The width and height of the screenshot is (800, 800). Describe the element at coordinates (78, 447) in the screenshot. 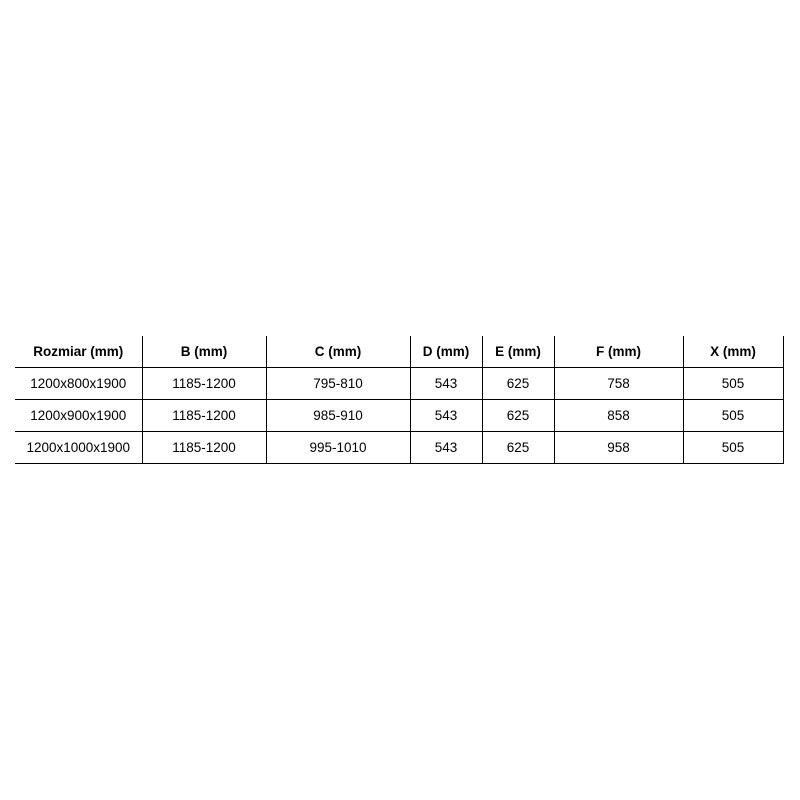

I see `table-cell: 1200x1000x1900` at that location.